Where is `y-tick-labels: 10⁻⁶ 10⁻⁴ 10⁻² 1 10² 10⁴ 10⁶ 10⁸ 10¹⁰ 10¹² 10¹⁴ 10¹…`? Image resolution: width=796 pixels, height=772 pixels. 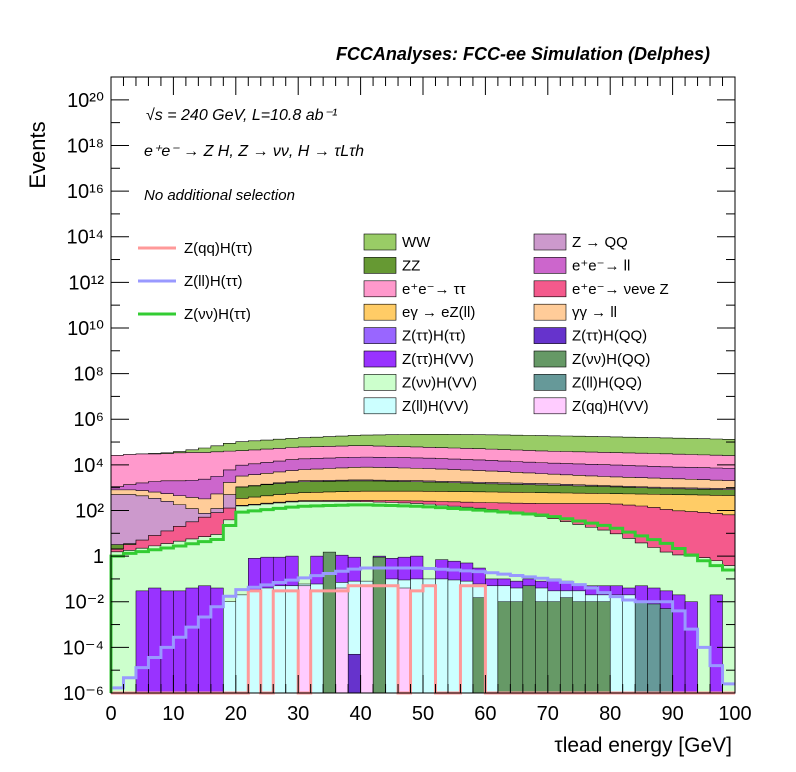 y-tick-labels: 10⁻⁶ 10⁻⁴ 10⁻² 1 10² 10⁴ 10⁶ 10⁸ 10¹⁰ 10¹² 10¹⁴ 10¹… is located at coordinates (84, 397).